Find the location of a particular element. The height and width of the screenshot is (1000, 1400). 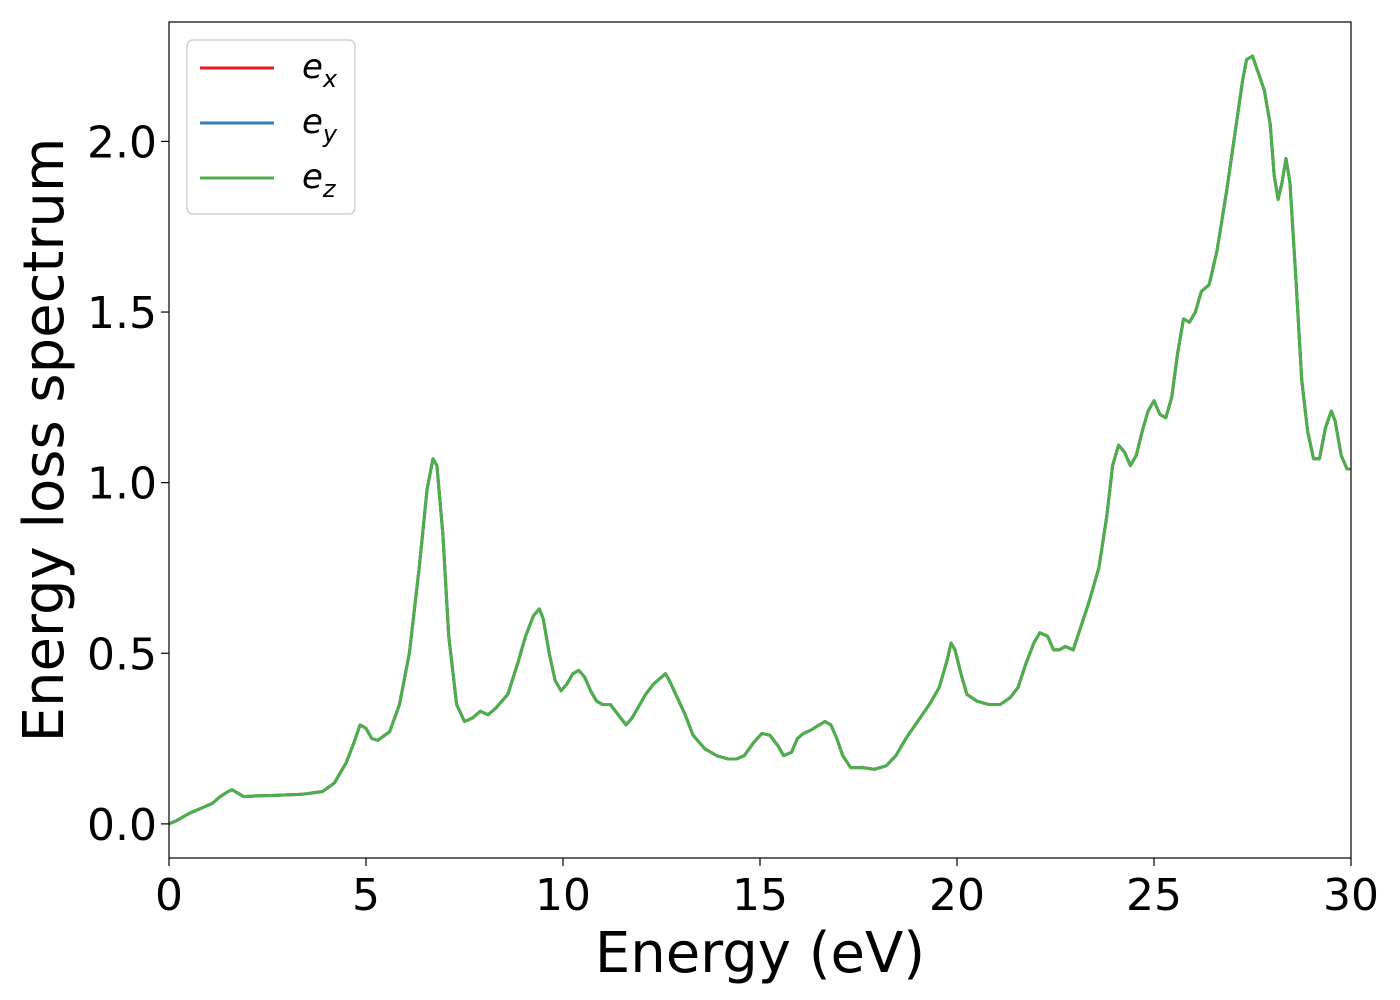

x-tick-label: 0 is located at coordinates (169, 895).